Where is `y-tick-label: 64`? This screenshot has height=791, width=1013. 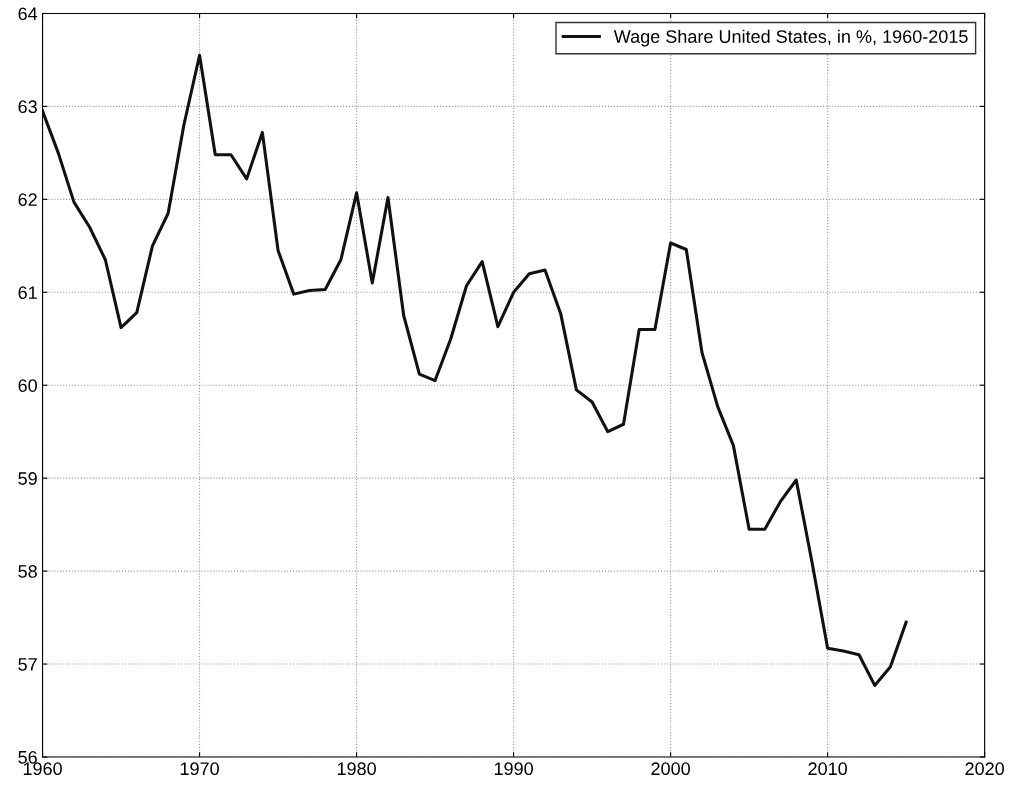
y-tick-label: 64 is located at coordinates (28, 14).